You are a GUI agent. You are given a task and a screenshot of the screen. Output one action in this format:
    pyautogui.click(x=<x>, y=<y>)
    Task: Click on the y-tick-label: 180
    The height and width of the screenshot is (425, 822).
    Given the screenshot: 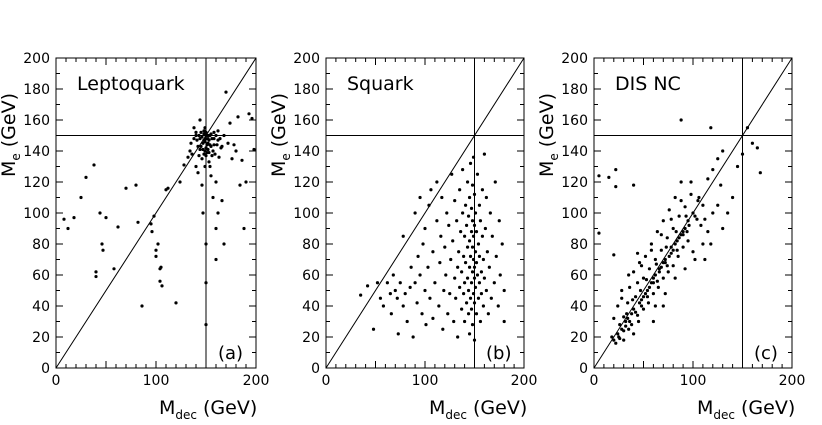 What is the action you would take?
    pyautogui.click(x=574, y=90)
    